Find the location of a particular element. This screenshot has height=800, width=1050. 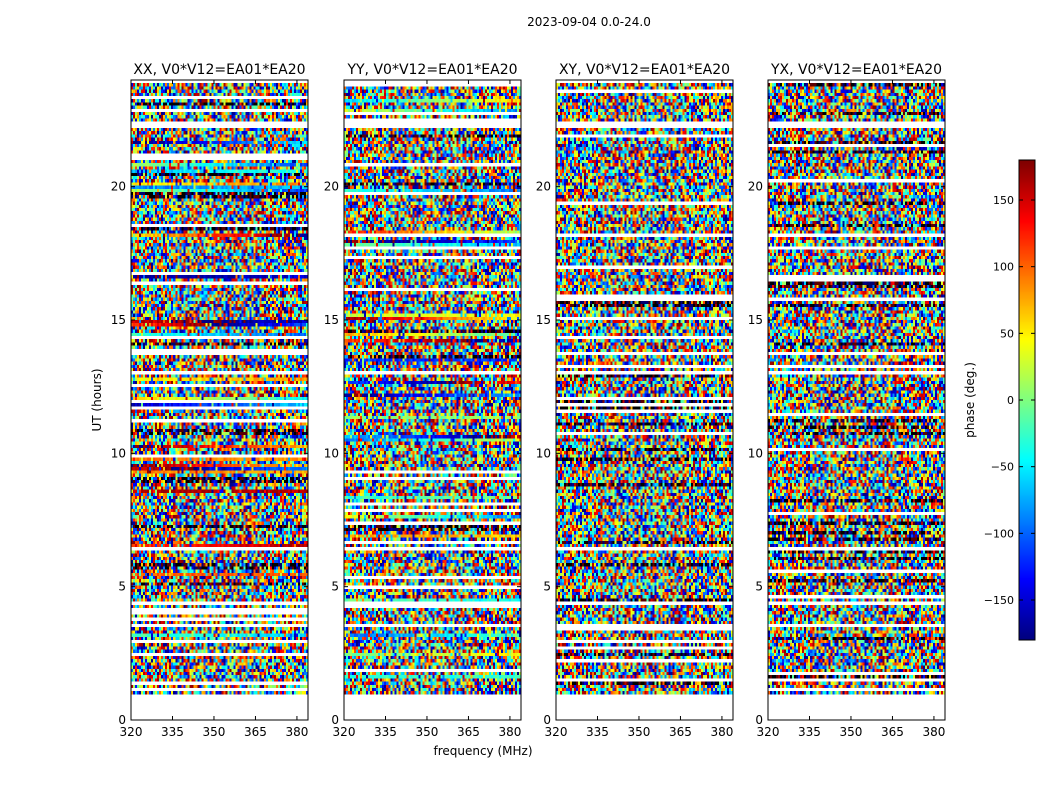

colorbar-tick-label: 50 is located at coordinates (1007, 333).